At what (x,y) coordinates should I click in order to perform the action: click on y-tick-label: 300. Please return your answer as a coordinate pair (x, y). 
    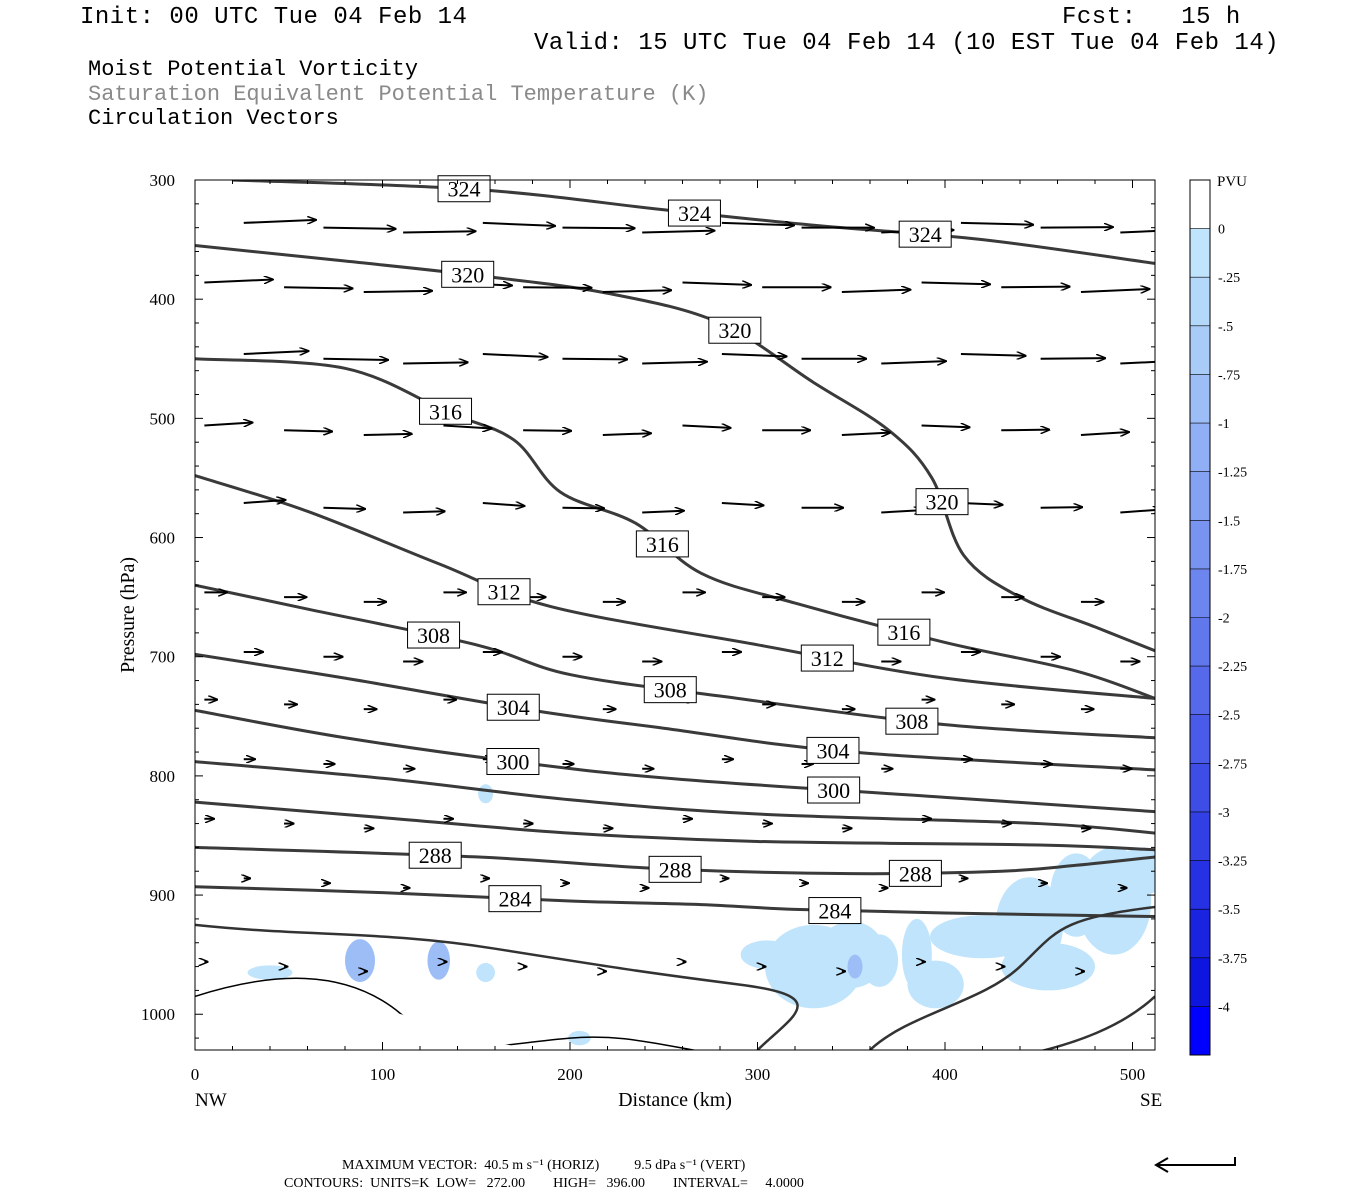
    Looking at the image, I should click on (163, 180).